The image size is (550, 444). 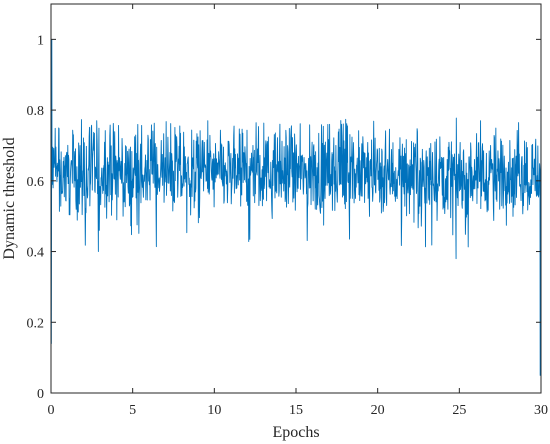 What do you see at coordinates (36, 323) in the screenshot?
I see `y-tick-label: 0.2` at bounding box center [36, 323].